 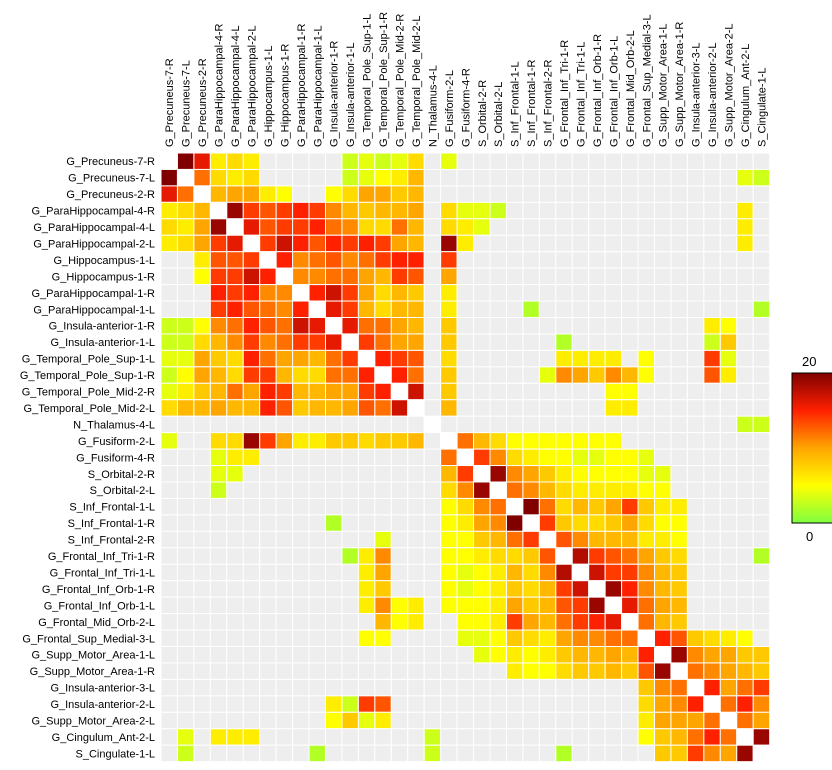 I want to click on row-label: G_ParaHippocampal-4-R, so click(x=94, y=212).